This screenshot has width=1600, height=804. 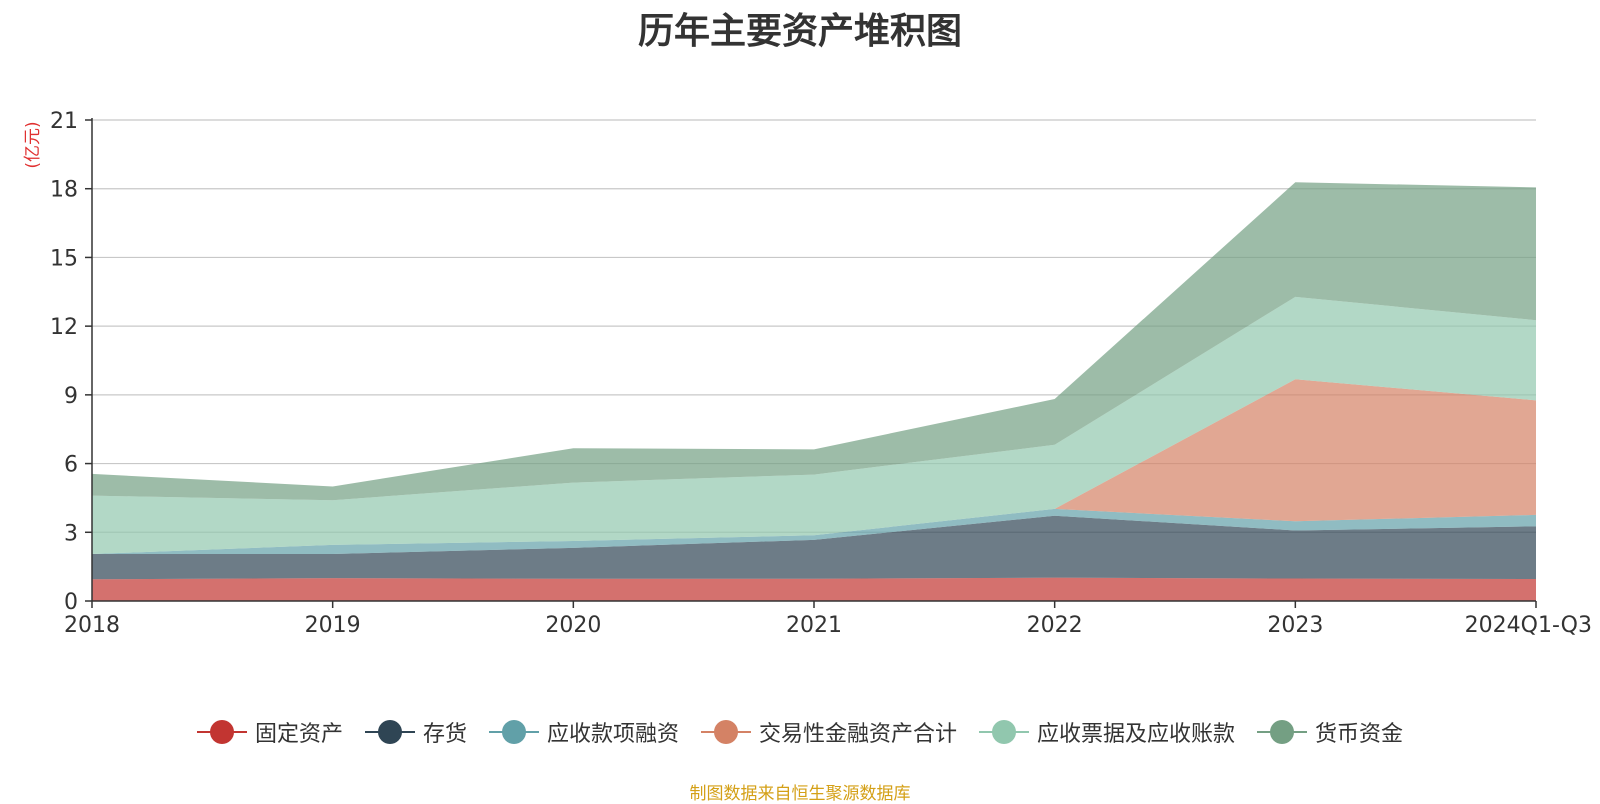 I want to click on legend-label: 固定资产, so click(x=298, y=734).